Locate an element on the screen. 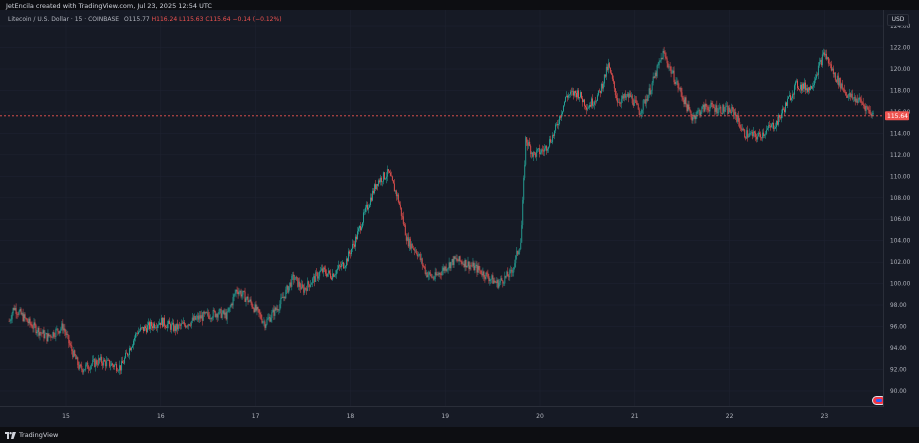 The height and width of the screenshot is (443, 919). currency-button: USD is located at coordinates (898, 20).